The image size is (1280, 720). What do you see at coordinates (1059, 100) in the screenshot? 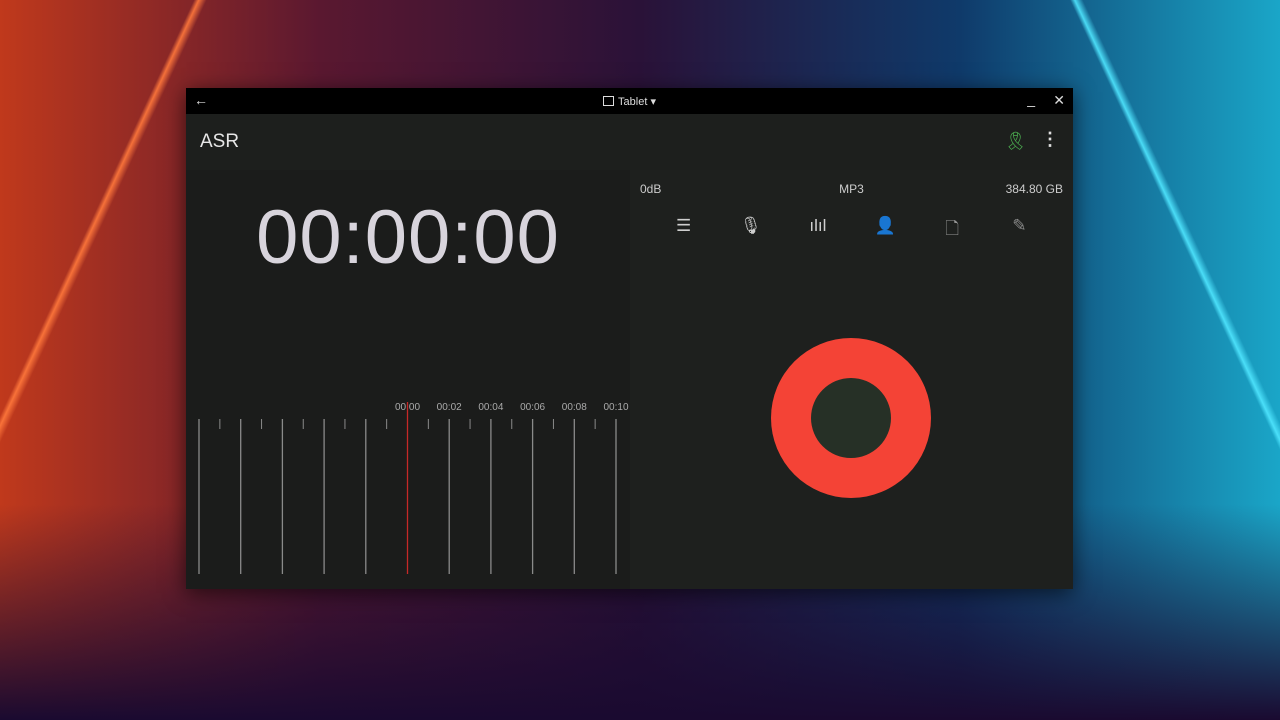
I see `close-icon: ✕` at bounding box center [1059, 100].